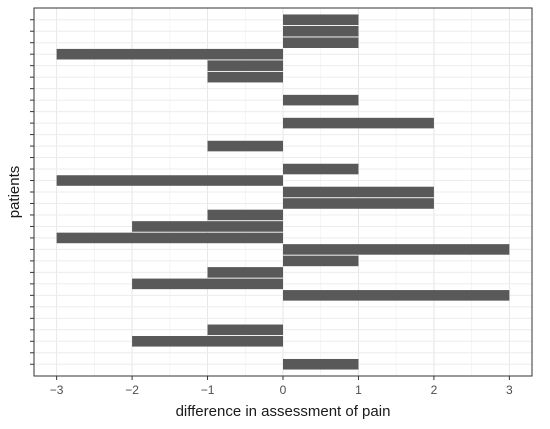 This screenshot has height=429, width=550. I want to click on x-tick-label: −3, so click(57, 390).